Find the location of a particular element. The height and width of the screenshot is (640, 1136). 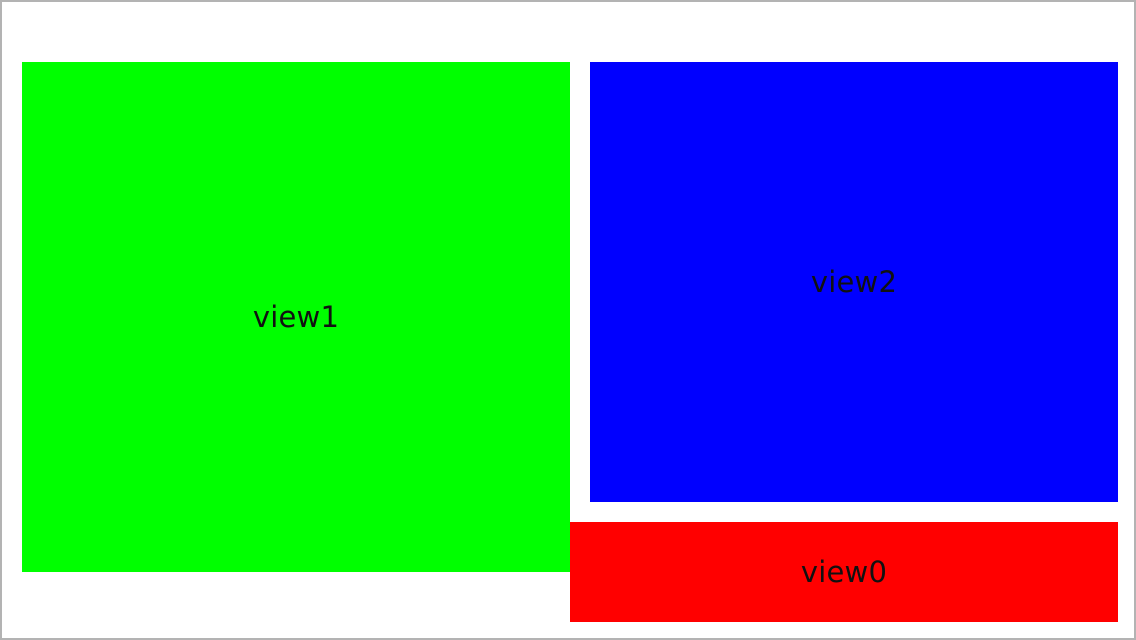

view0-panel: view0 is located at coordinates (844, 572).